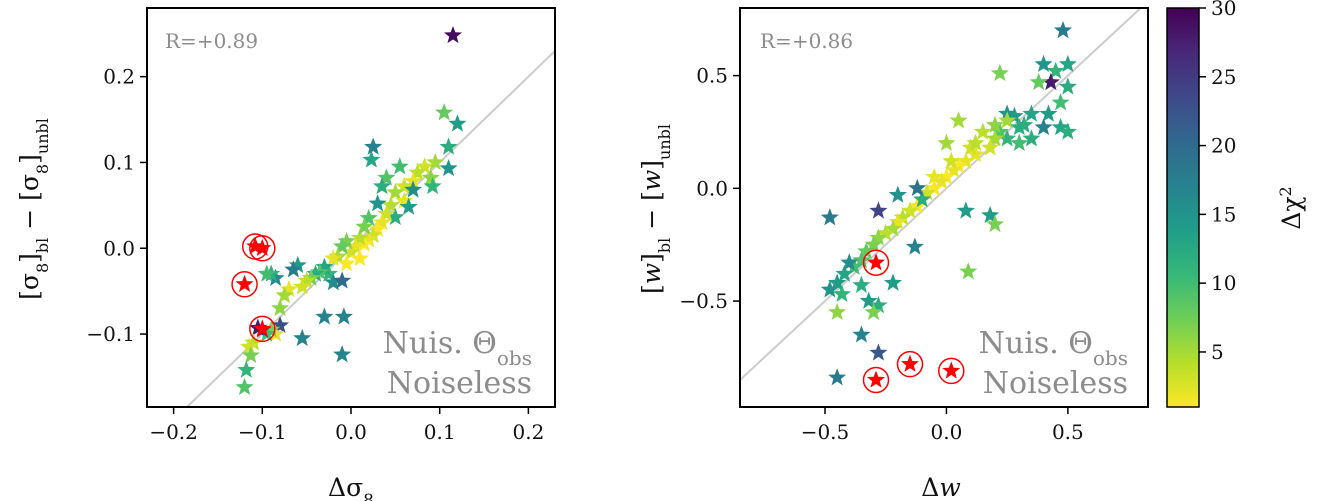  I want to click on left-y-tick-label: −0.1, so click(110, 334).